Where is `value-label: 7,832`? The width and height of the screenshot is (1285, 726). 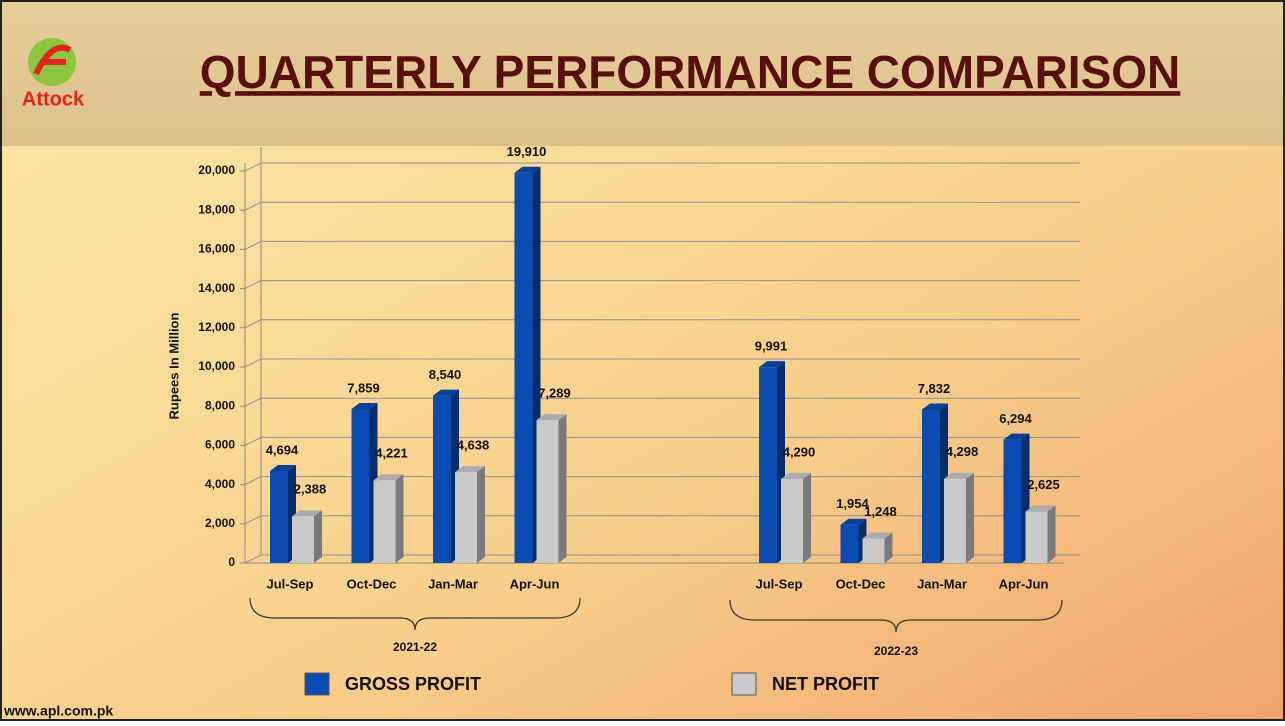
value-label: 7,832 is located at coordinates (934, 388).